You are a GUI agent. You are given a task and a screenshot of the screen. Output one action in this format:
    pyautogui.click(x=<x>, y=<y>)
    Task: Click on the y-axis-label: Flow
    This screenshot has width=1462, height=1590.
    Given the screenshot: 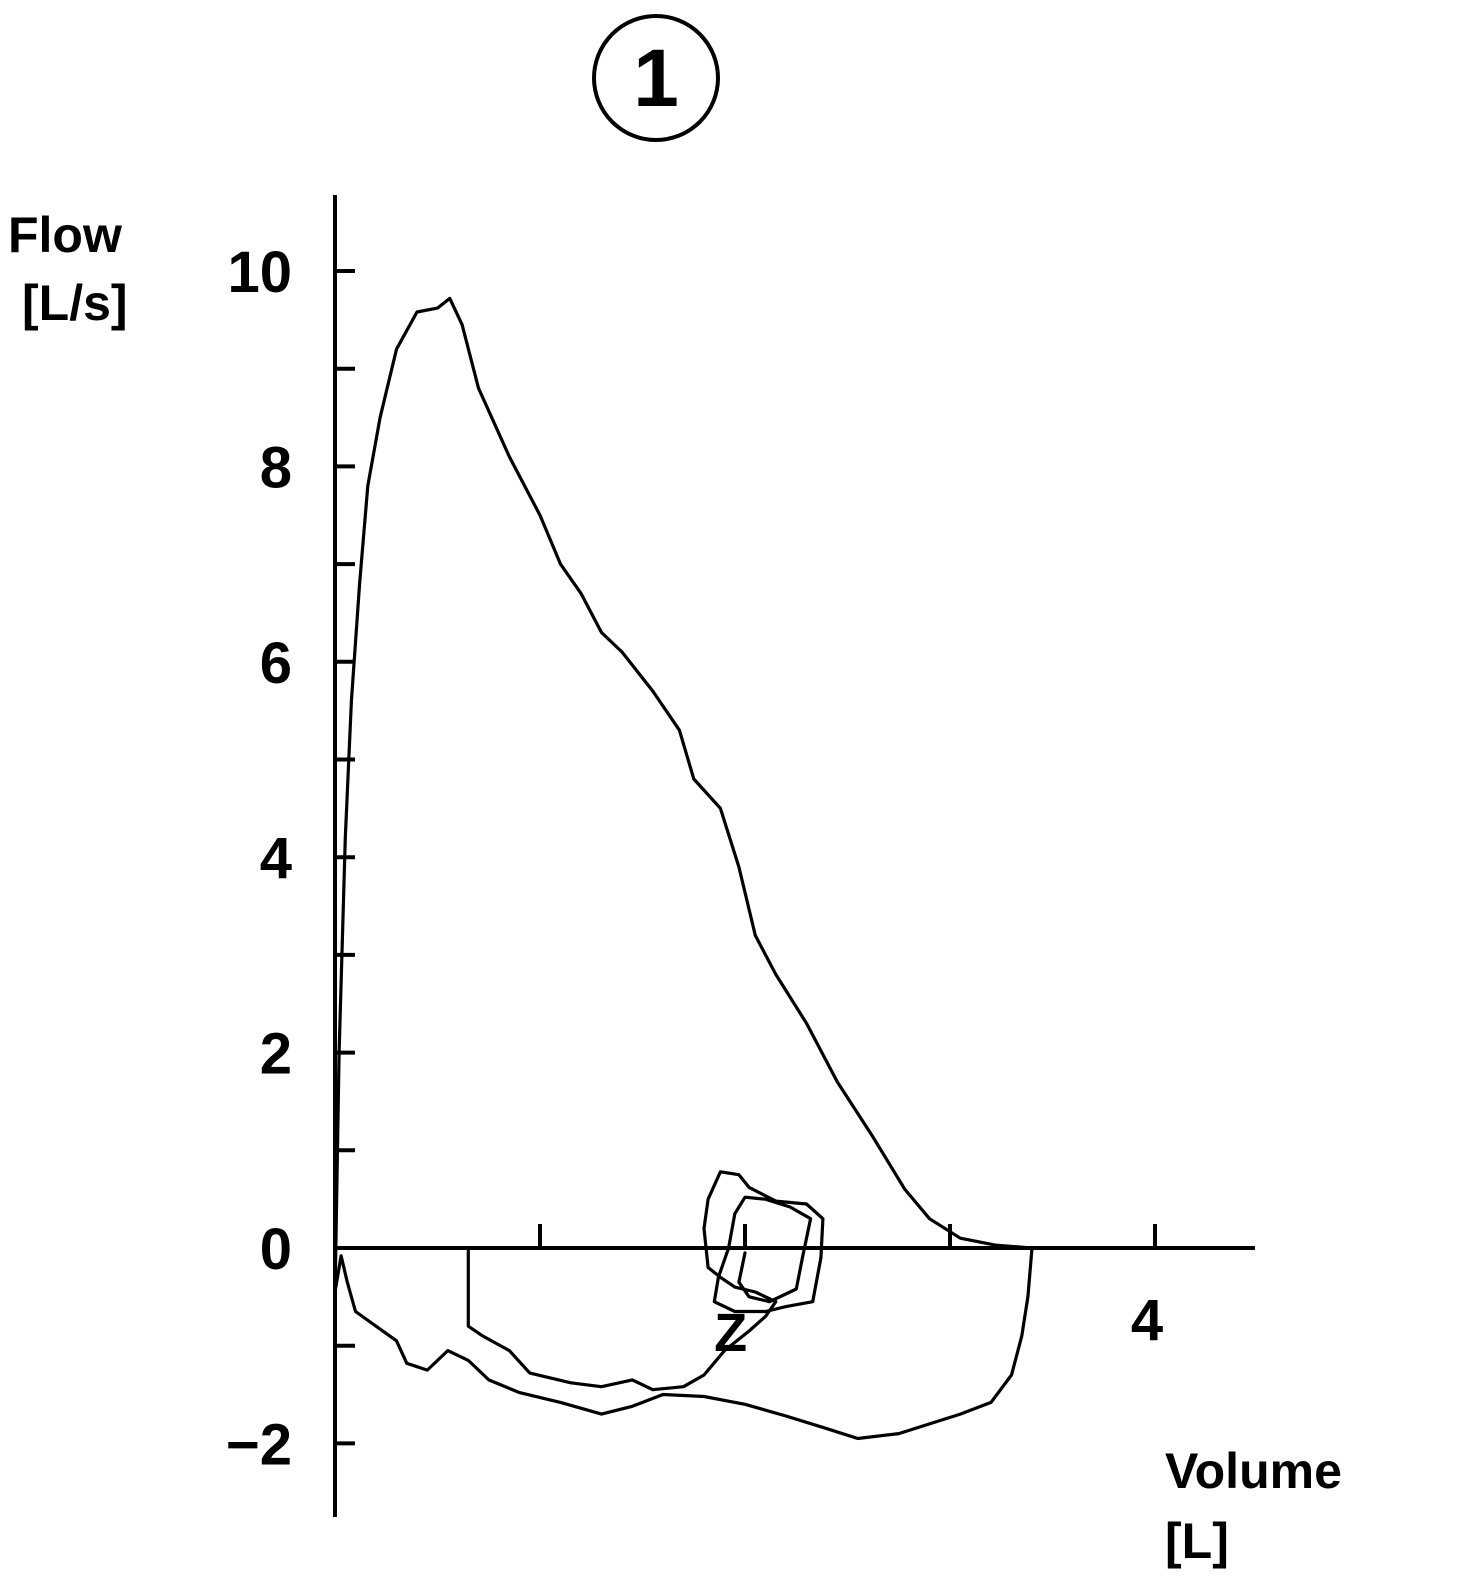 What is the action you would take?
    pyautogui.click(x=65, y=235)
    